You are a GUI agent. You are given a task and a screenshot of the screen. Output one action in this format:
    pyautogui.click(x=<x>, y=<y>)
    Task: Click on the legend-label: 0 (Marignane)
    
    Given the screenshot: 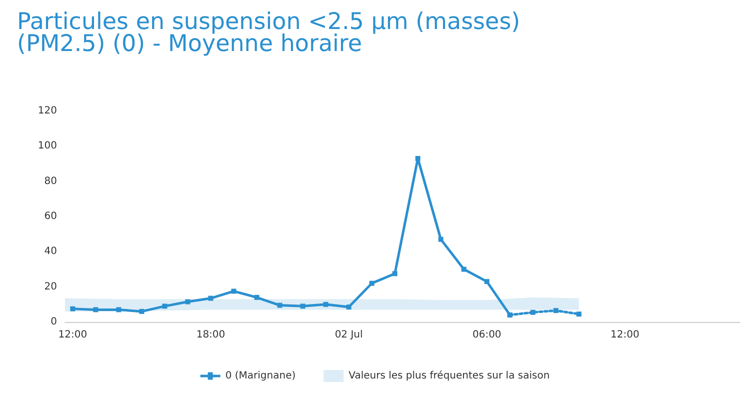 What is the action you would take?
    pyautogui.click(x=260, y=376)
    